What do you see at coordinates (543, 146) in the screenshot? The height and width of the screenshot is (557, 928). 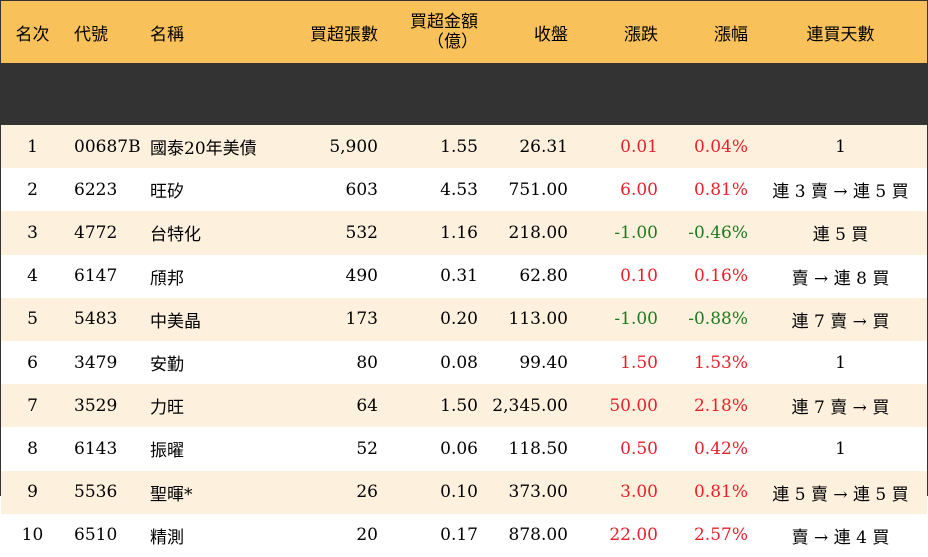 I see `cell-close: 26.31` at bounding box center [543, 146].